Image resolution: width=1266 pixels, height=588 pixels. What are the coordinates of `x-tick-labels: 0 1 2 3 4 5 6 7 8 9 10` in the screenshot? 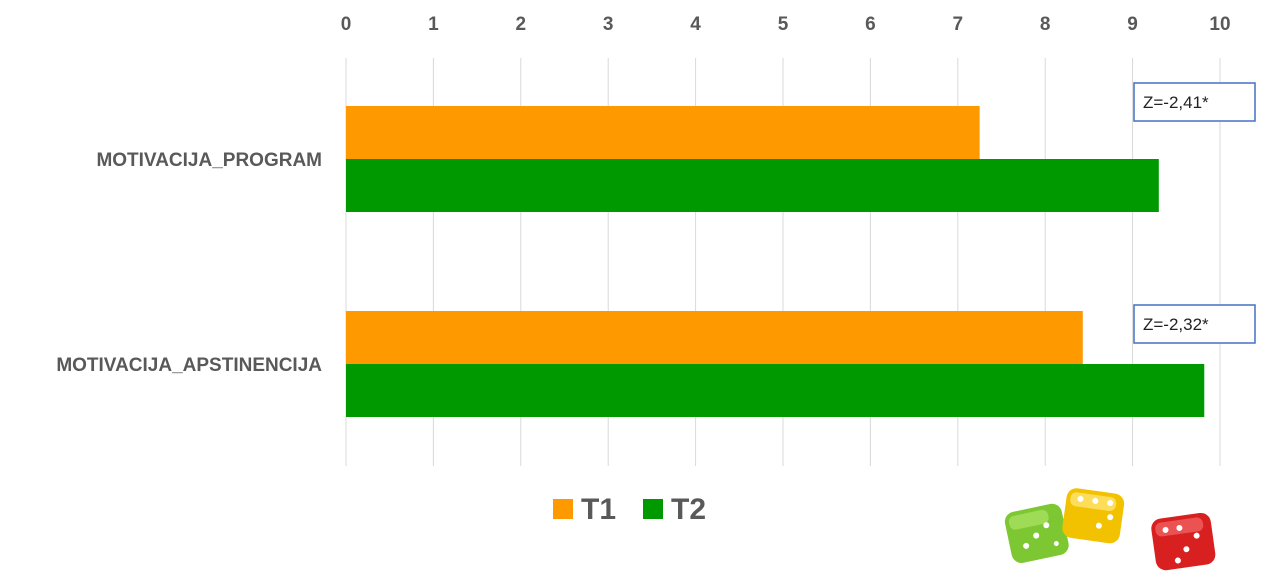 It's located at (786, 24).